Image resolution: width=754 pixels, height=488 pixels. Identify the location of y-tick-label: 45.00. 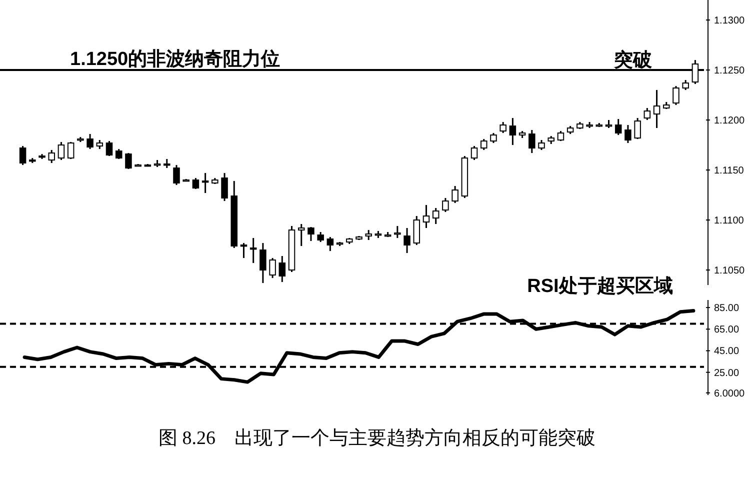
(727, 352).